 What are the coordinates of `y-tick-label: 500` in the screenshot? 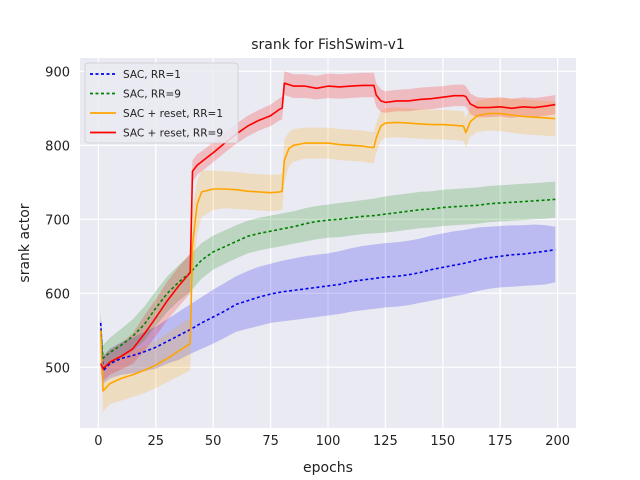 It's located at (57, 368).